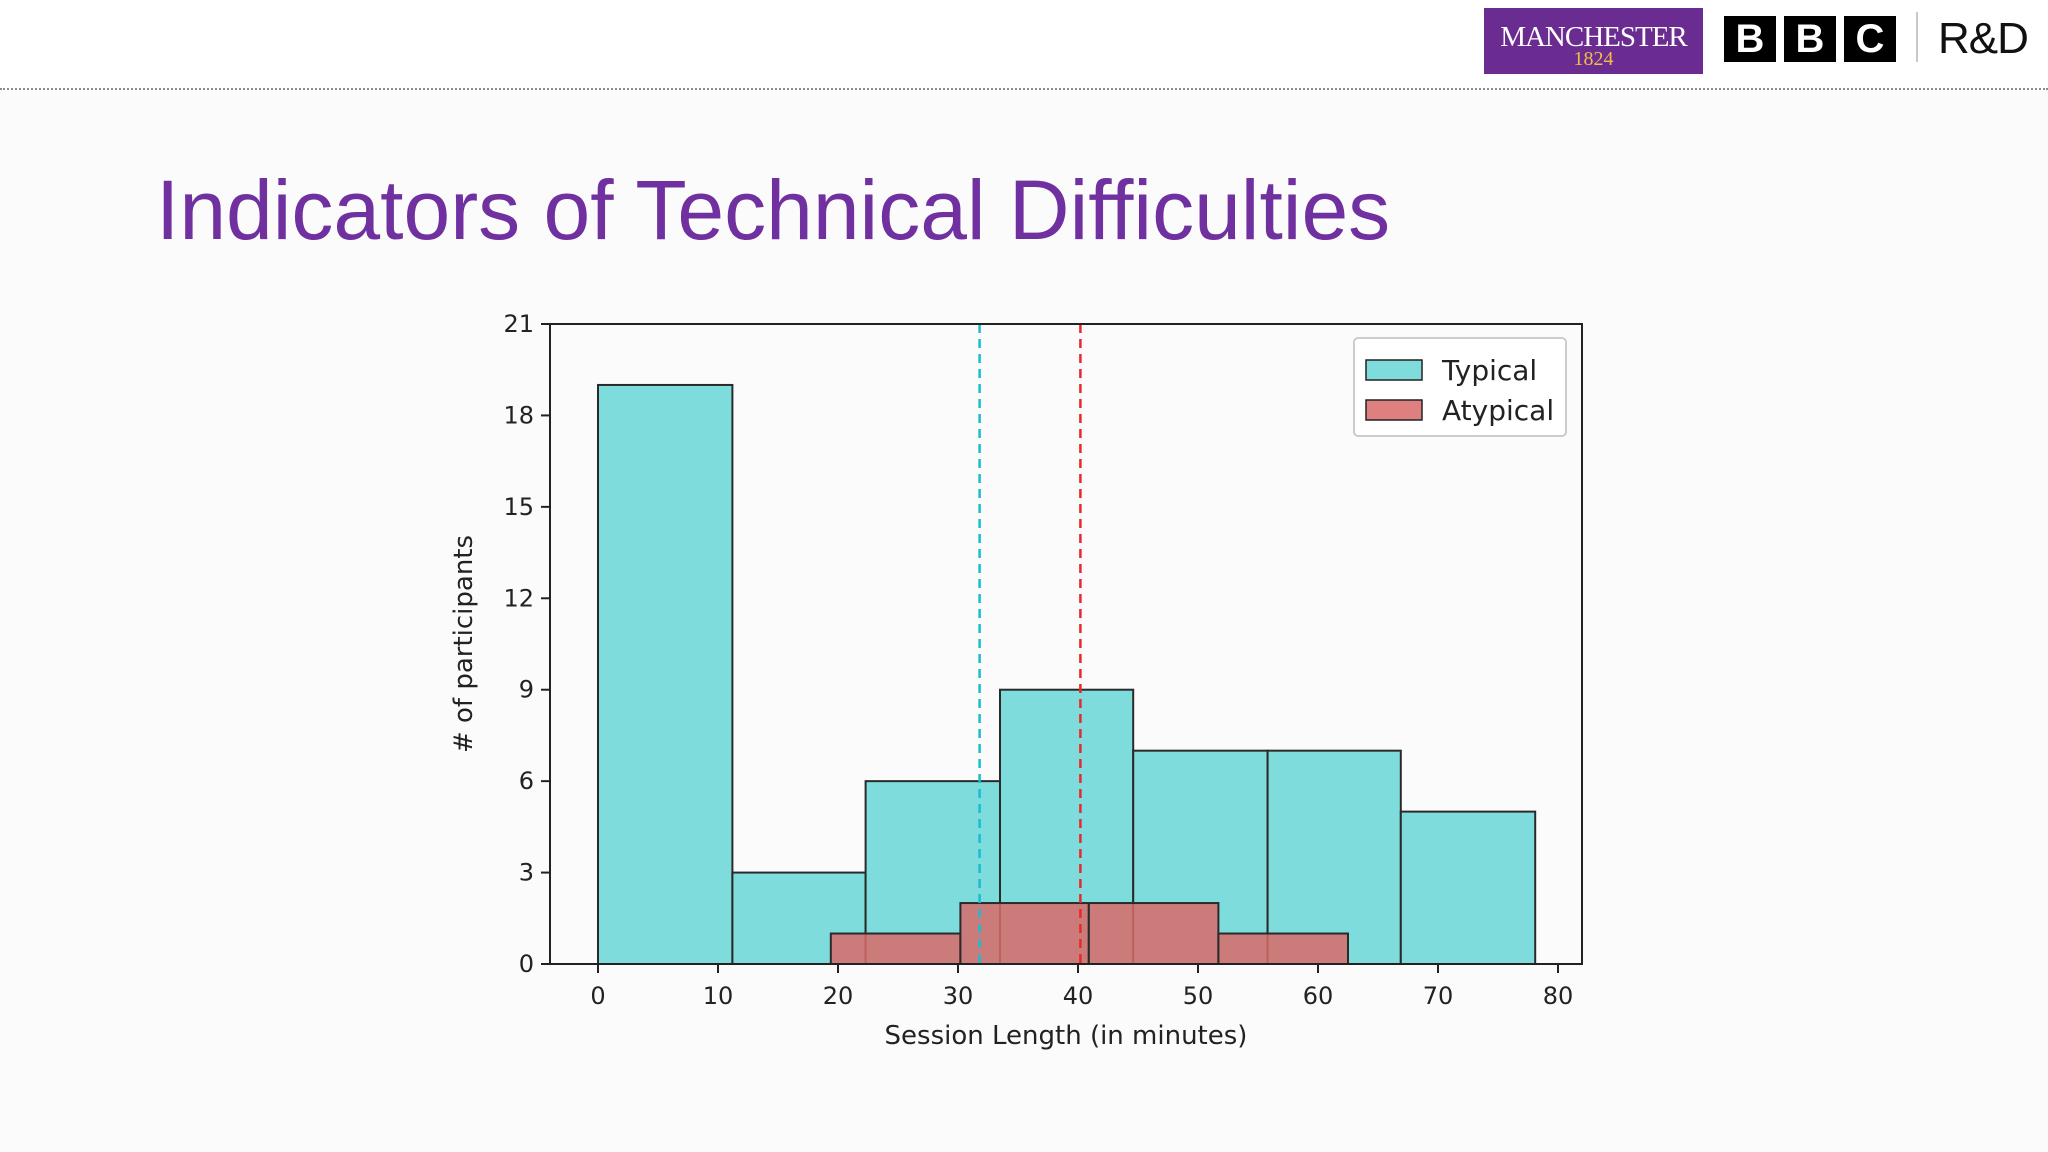 Image resolution: width=2048 pixels, height=1152 pixels. Describe the element at coordinates (1066, 1036) in the screenshot. I see `x-axis-title: Session Length (in minutes)` at that location.